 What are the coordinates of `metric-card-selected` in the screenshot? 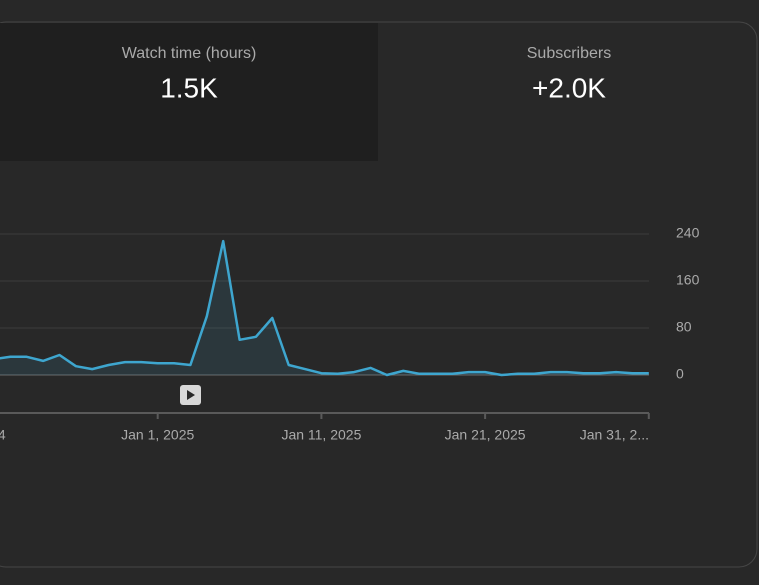 It's located at (189, 92).